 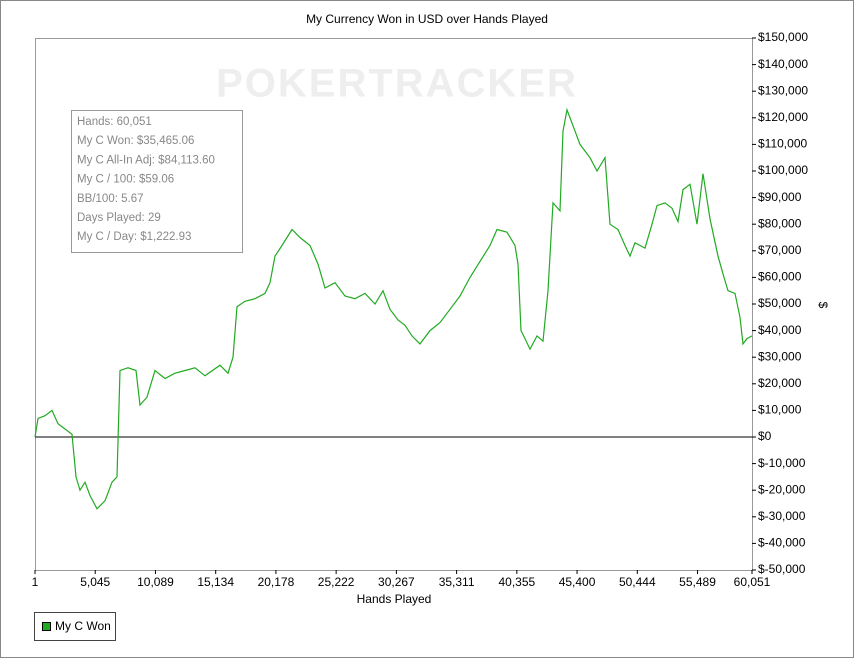 What do you see at coordinates (457, 582) in the screenshot?
I see `x-tick-label: 35,311` at bounding box center [457, 582].